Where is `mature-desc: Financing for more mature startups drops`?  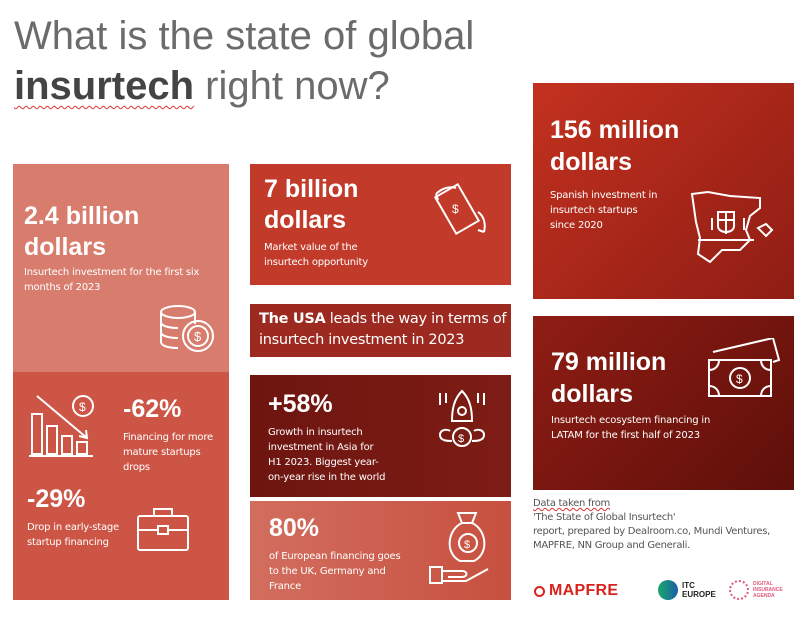 mature-desc: Financing for more mature startups drops is located at coordinates (168, 452).